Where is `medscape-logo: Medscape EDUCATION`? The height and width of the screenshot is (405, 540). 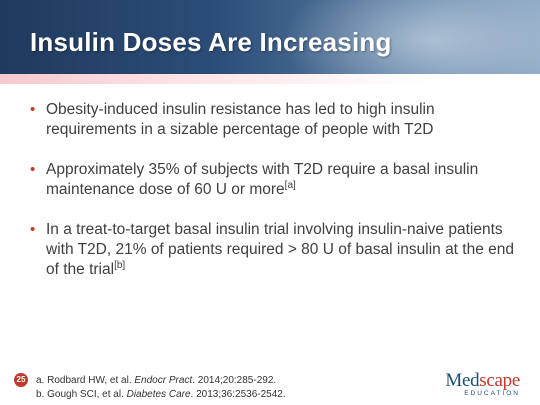
medscape-logo: Medscape EDUCATION is located at coordinates (482, 384).